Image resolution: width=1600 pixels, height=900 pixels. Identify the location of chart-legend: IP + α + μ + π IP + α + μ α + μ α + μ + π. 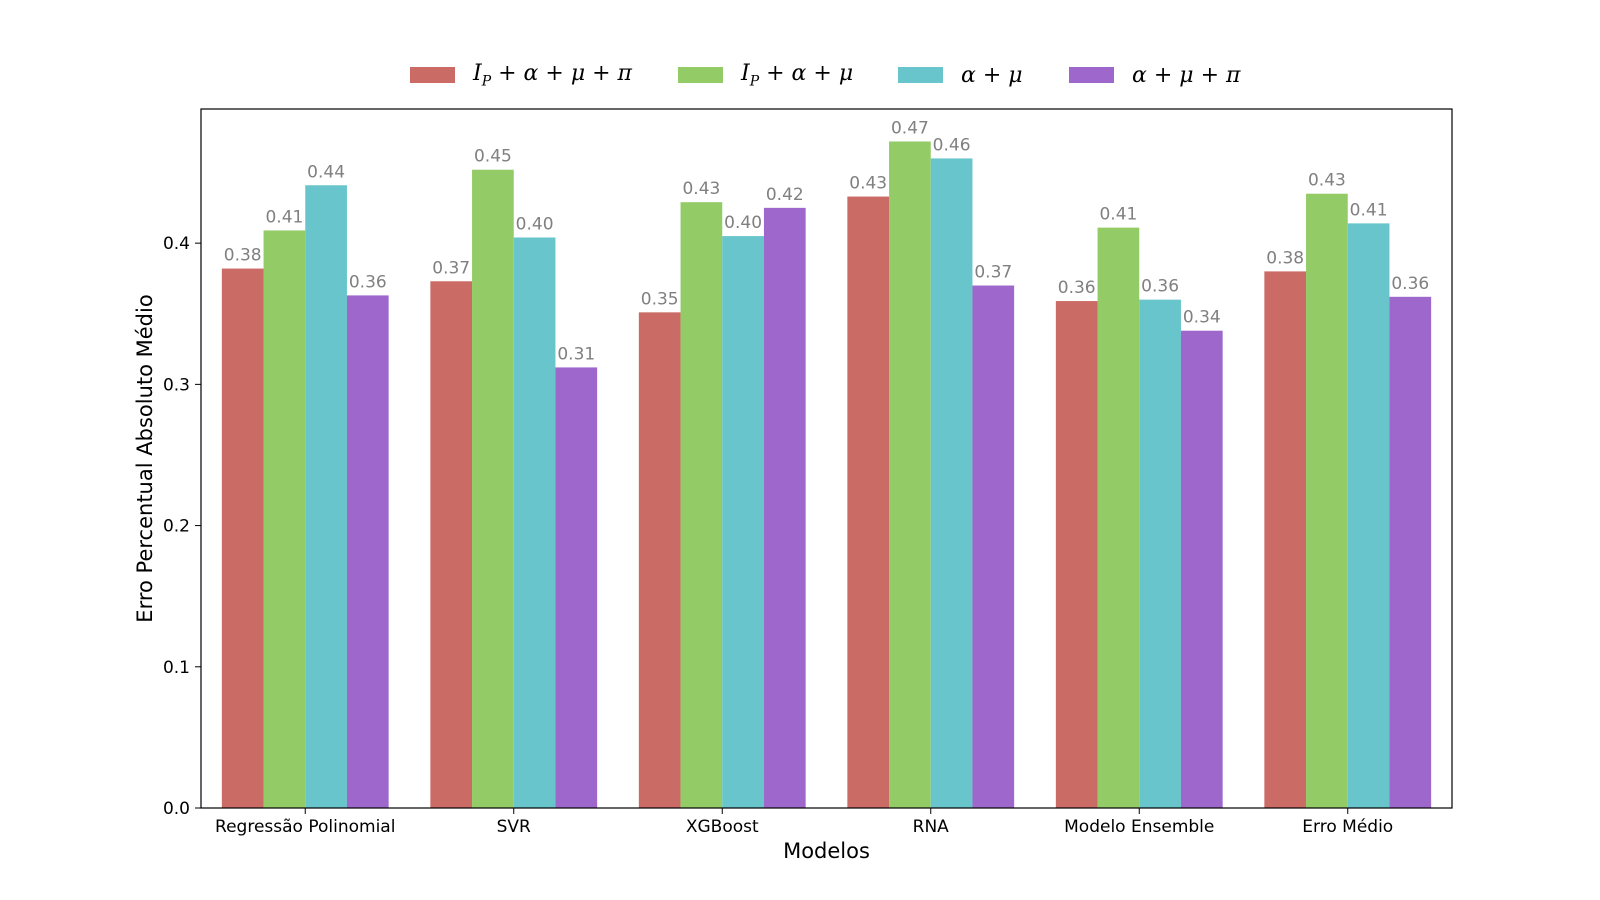
(800, 75).